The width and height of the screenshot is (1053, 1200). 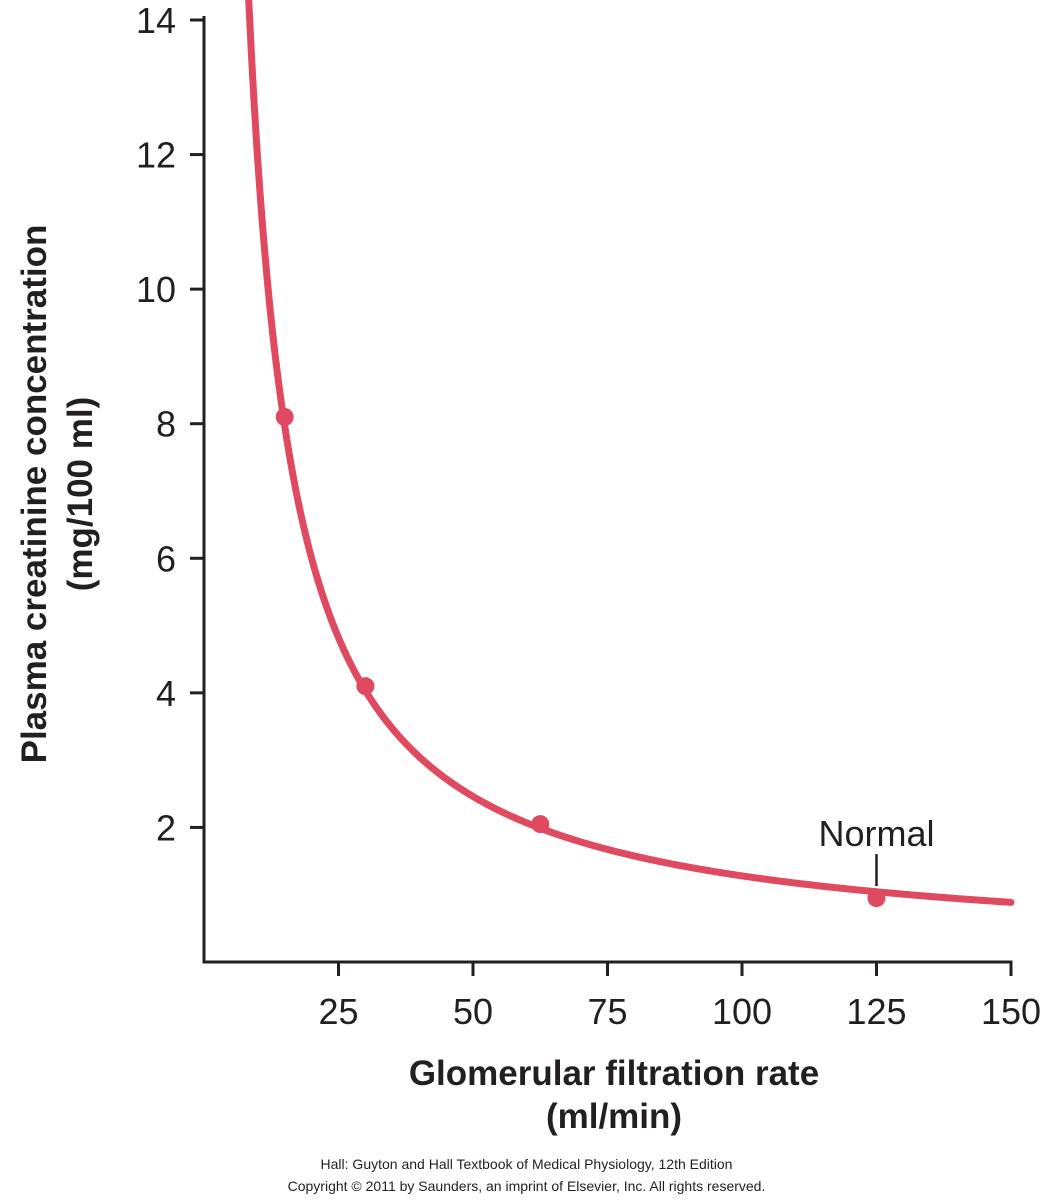 What do you see at coordinates (614, 1073) in the screenshot?
I see `x-axis-title: Glomerular filtration rate` at bounding box center [614, 1073].